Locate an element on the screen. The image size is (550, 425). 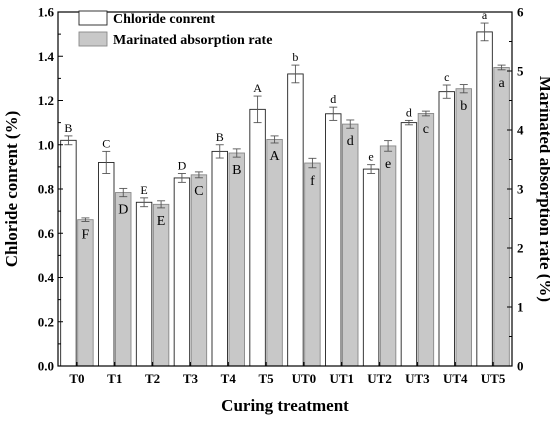
bar-chloride-UT5 is located at coordinates (484, 199).